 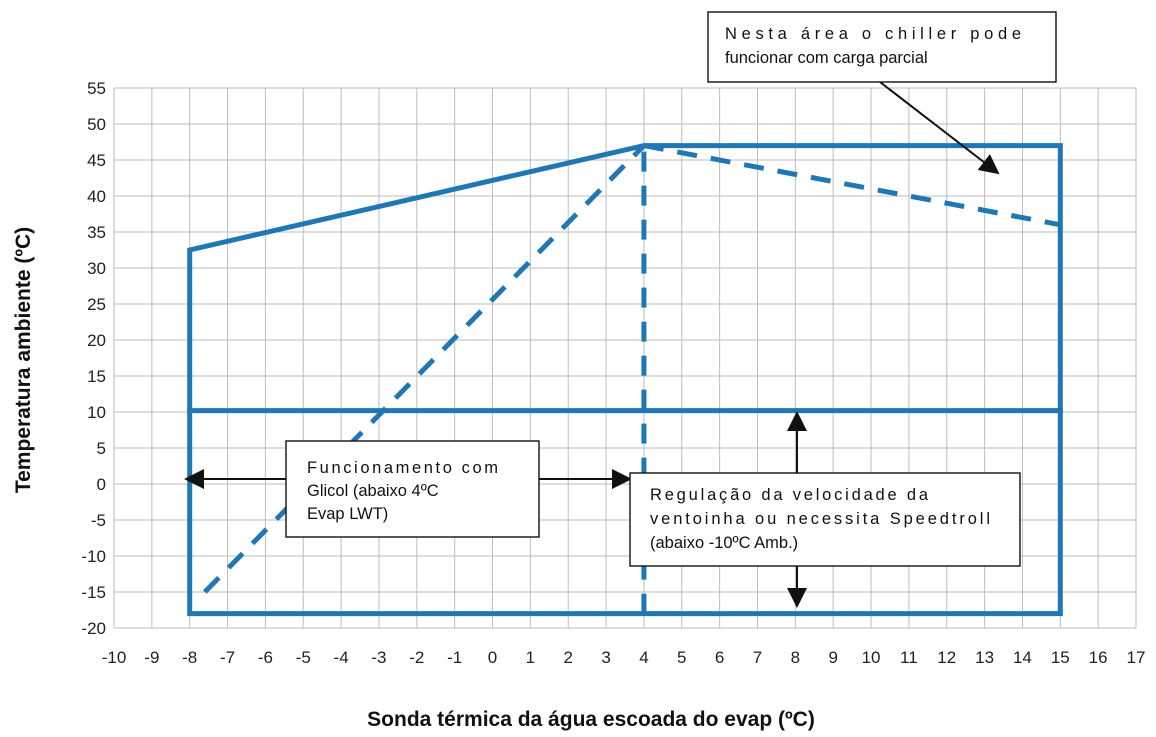 I want to click on x-tick-label: 0, so click(x=492, y=657).